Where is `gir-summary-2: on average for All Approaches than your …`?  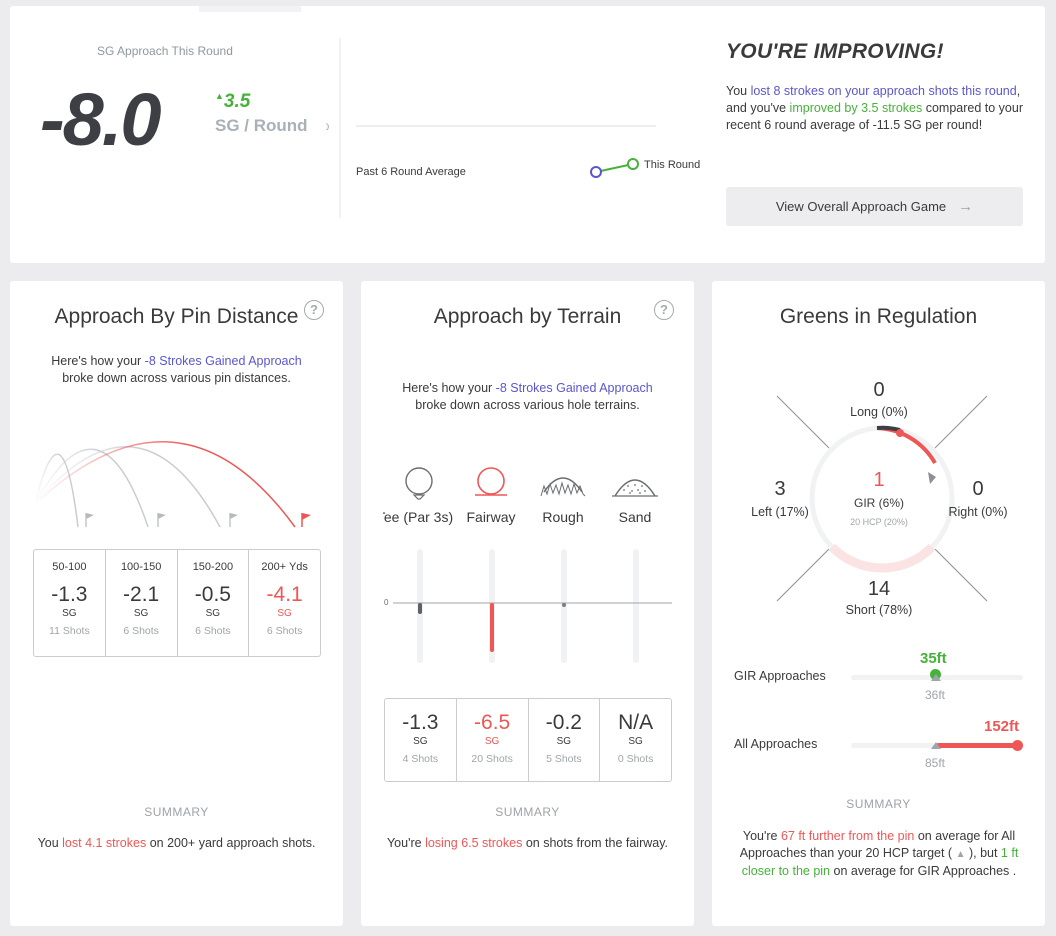 gir-summary-2: on average for All Approaches than your … is located at coordinates (877, 844).